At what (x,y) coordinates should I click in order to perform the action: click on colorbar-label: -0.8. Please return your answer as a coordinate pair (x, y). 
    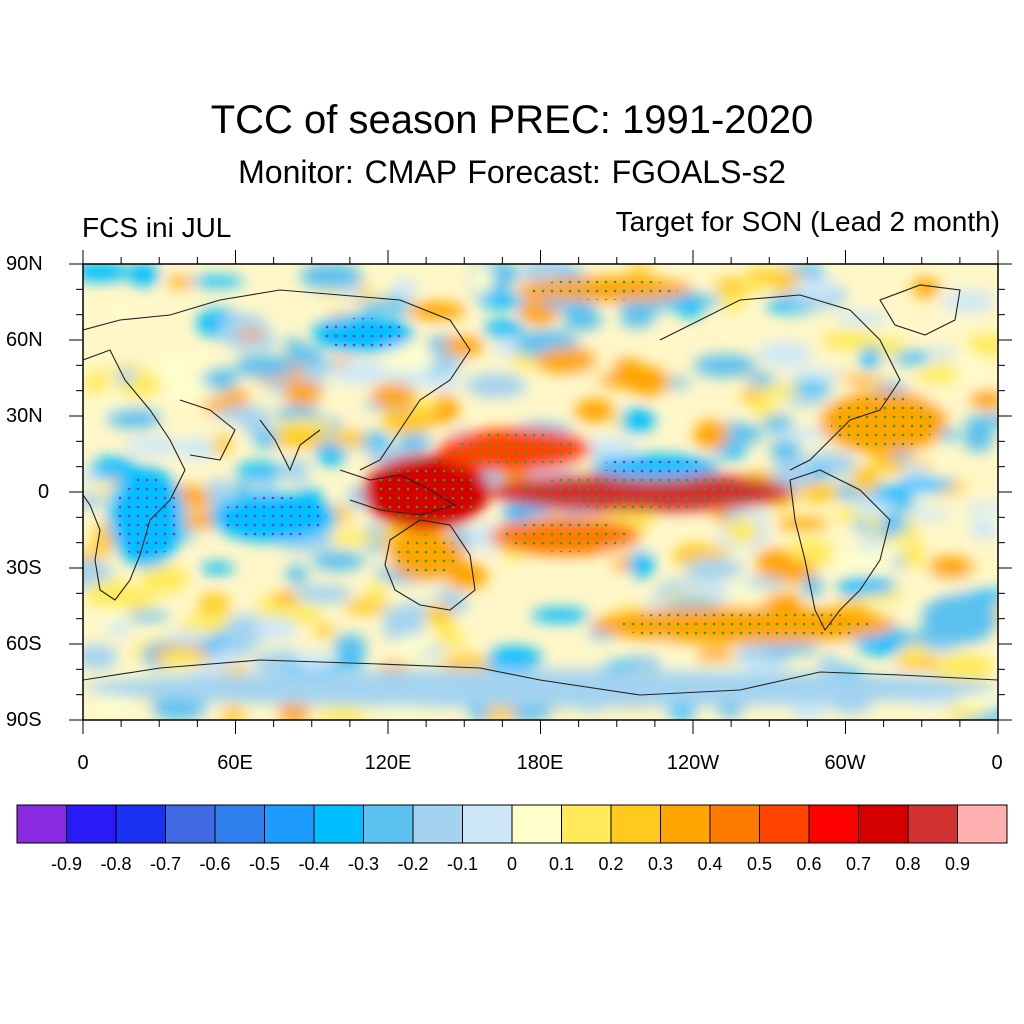
    Looking at the image, I should click on (116, 864).